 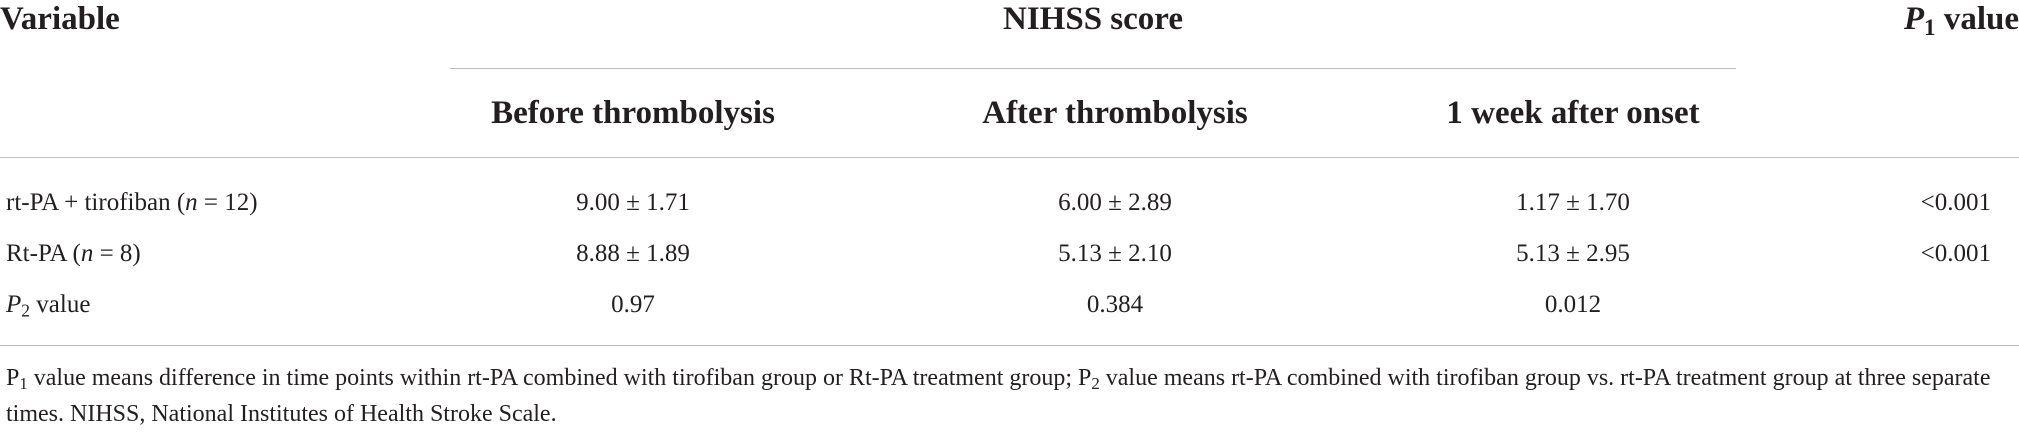 I want to click on row-label-text: rt-PA + tirofiban (, so click(x=96, y=202).